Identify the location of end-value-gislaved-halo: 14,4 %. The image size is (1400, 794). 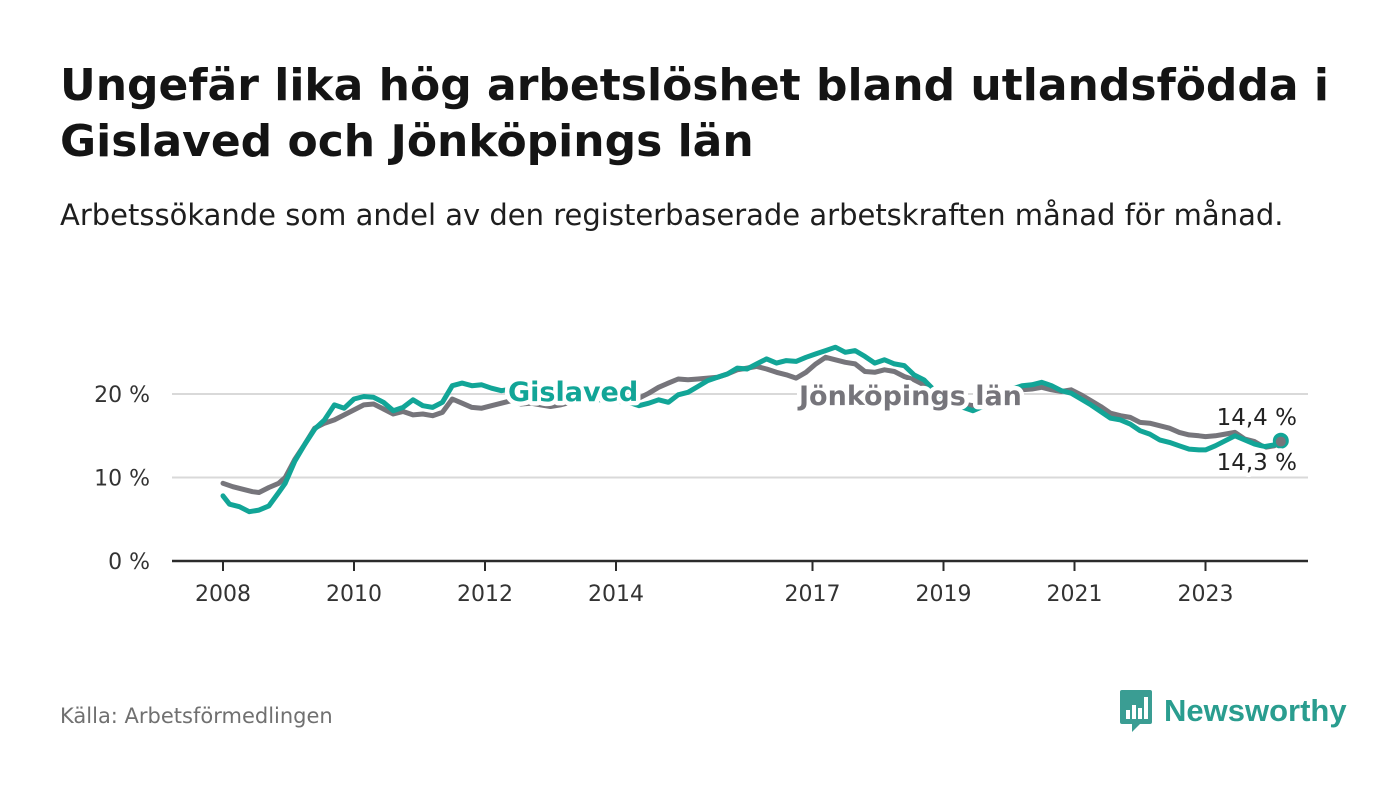
(1257, 418).